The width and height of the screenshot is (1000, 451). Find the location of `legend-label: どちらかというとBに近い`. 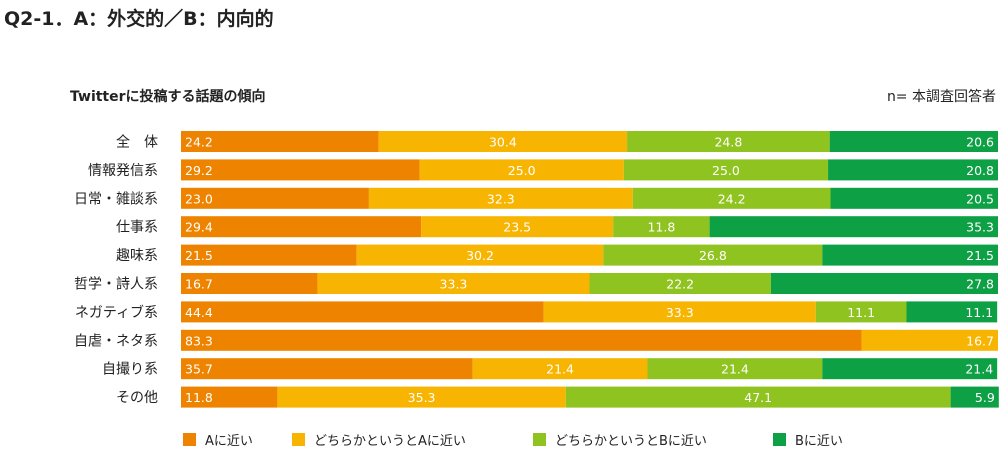

legend-label: どちらかというとBに近い is located at coordinates (631, 441).